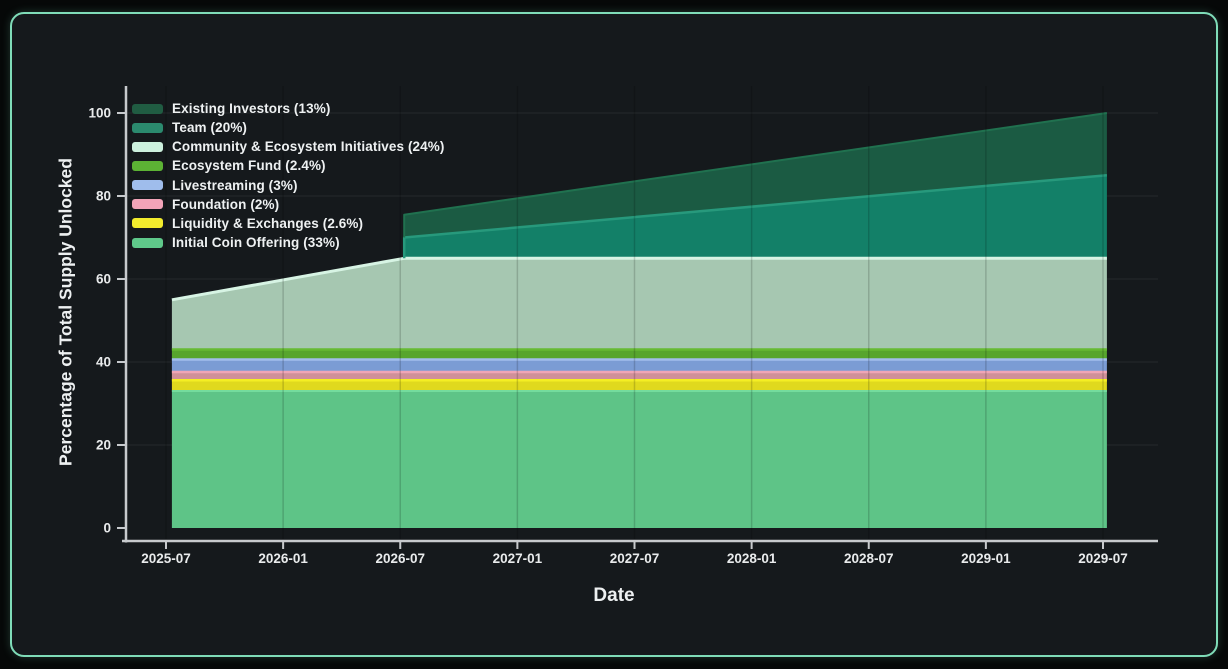 This screenshot has height=669, width=1228. Describe the element at coordinates (288, 127) in the screenshot. I see `legend-item-team-20: Team (20%)` at that location.